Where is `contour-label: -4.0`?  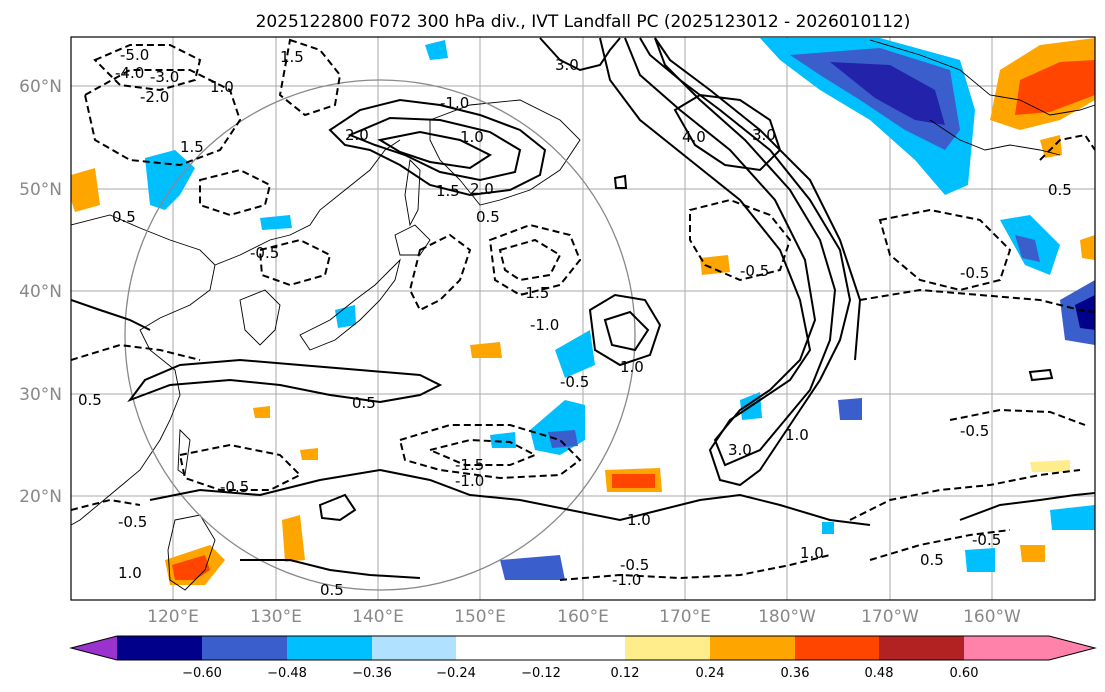 contour-label: -4.0 is located at coordinates (129, 73).